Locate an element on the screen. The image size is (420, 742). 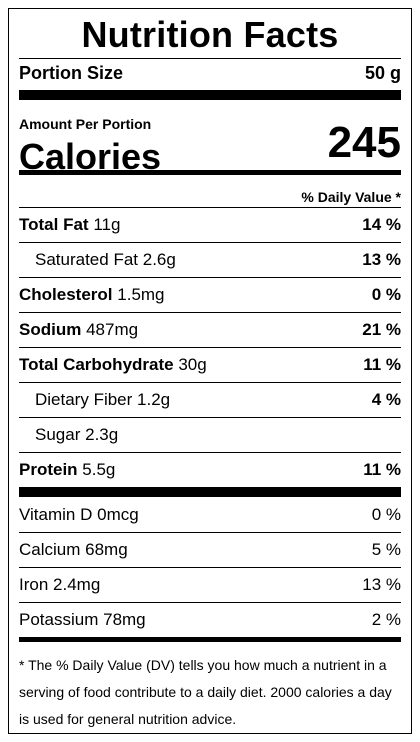
nutrient-amount: 2.6g is located at coordinates (159, 259).